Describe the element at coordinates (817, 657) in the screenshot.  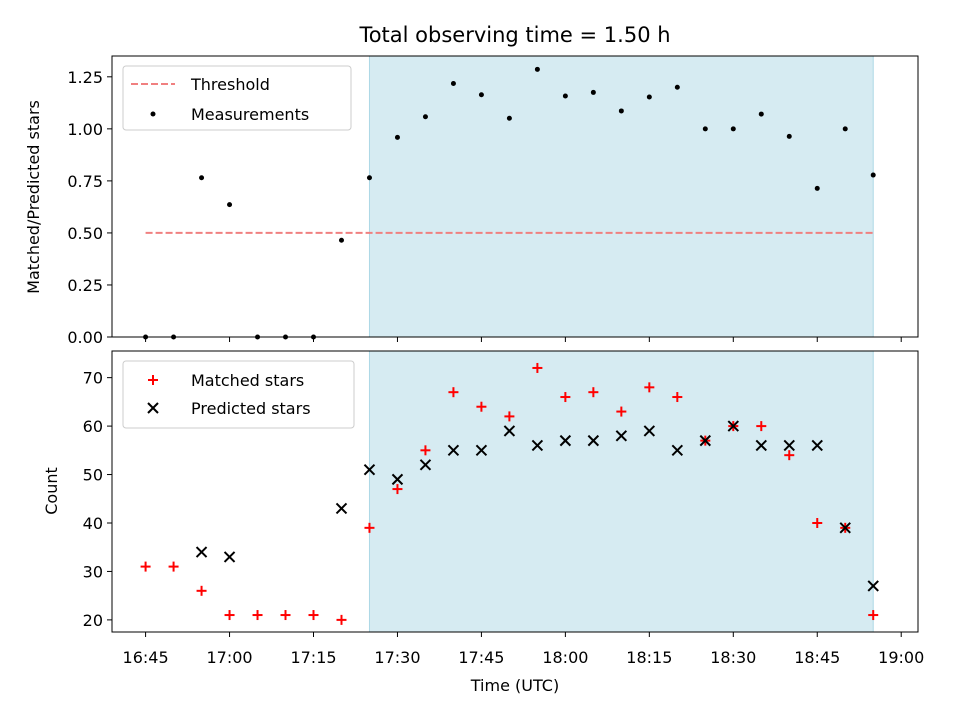
I see `bottom-x-tick-label: 18:45` at that location.